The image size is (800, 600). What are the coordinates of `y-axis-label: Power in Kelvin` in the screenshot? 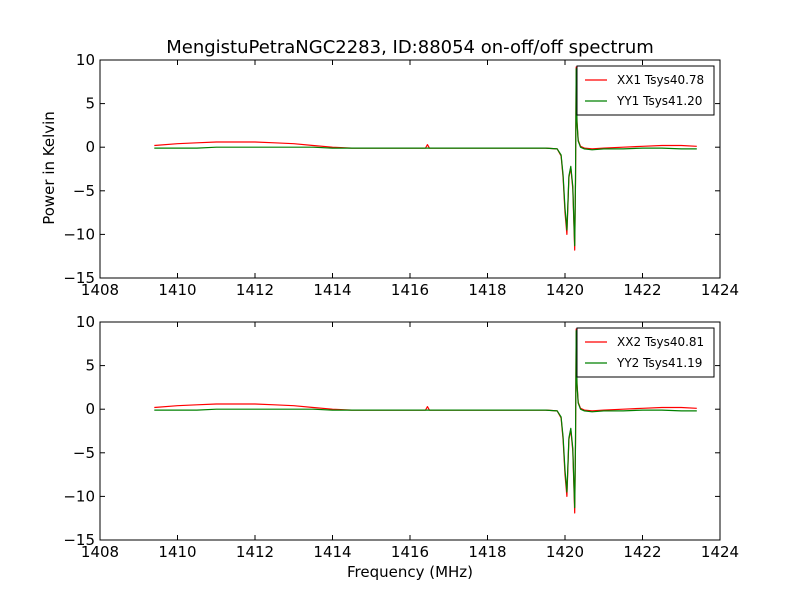 It's located at (49, 168).